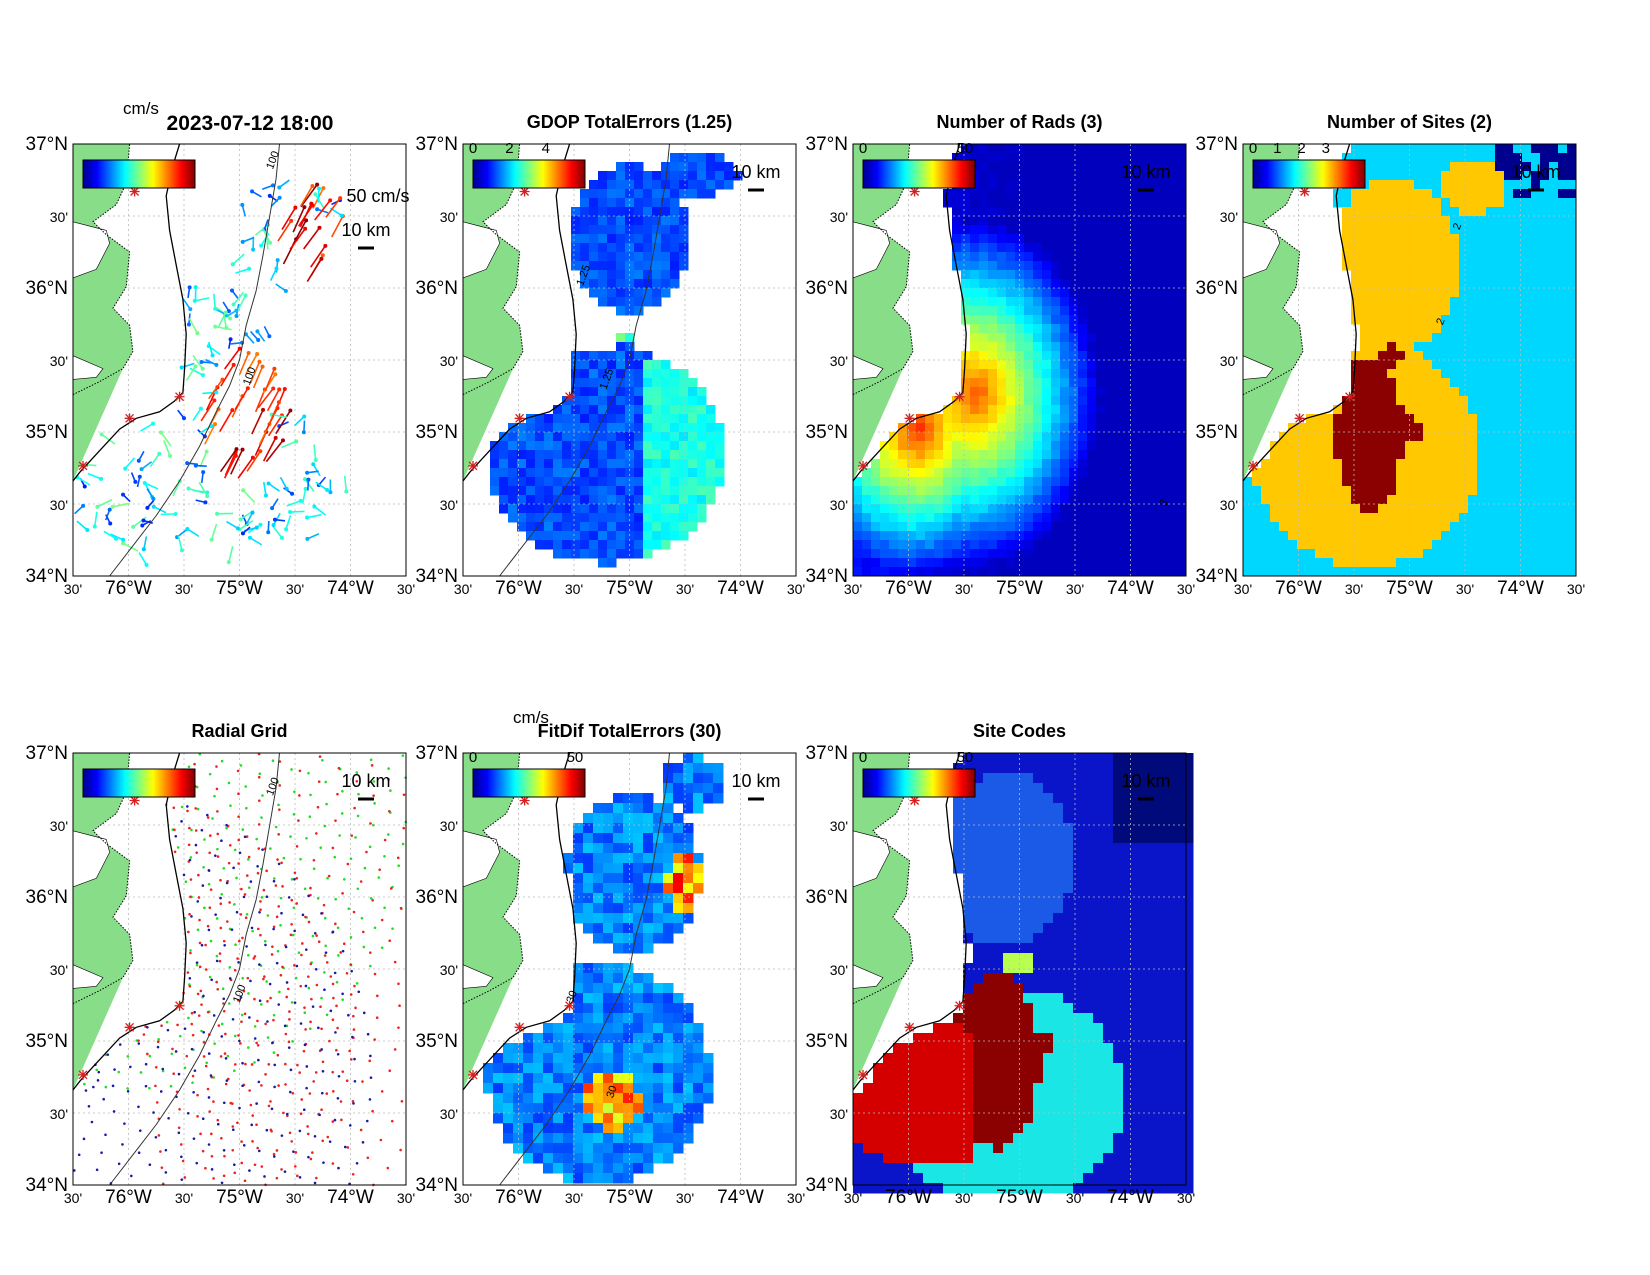 The image size is (1650, 1275). What do you see at coordinates (1252, 465) in the screenshot?
I see `site-marker` at bounding box center [1252, 465].